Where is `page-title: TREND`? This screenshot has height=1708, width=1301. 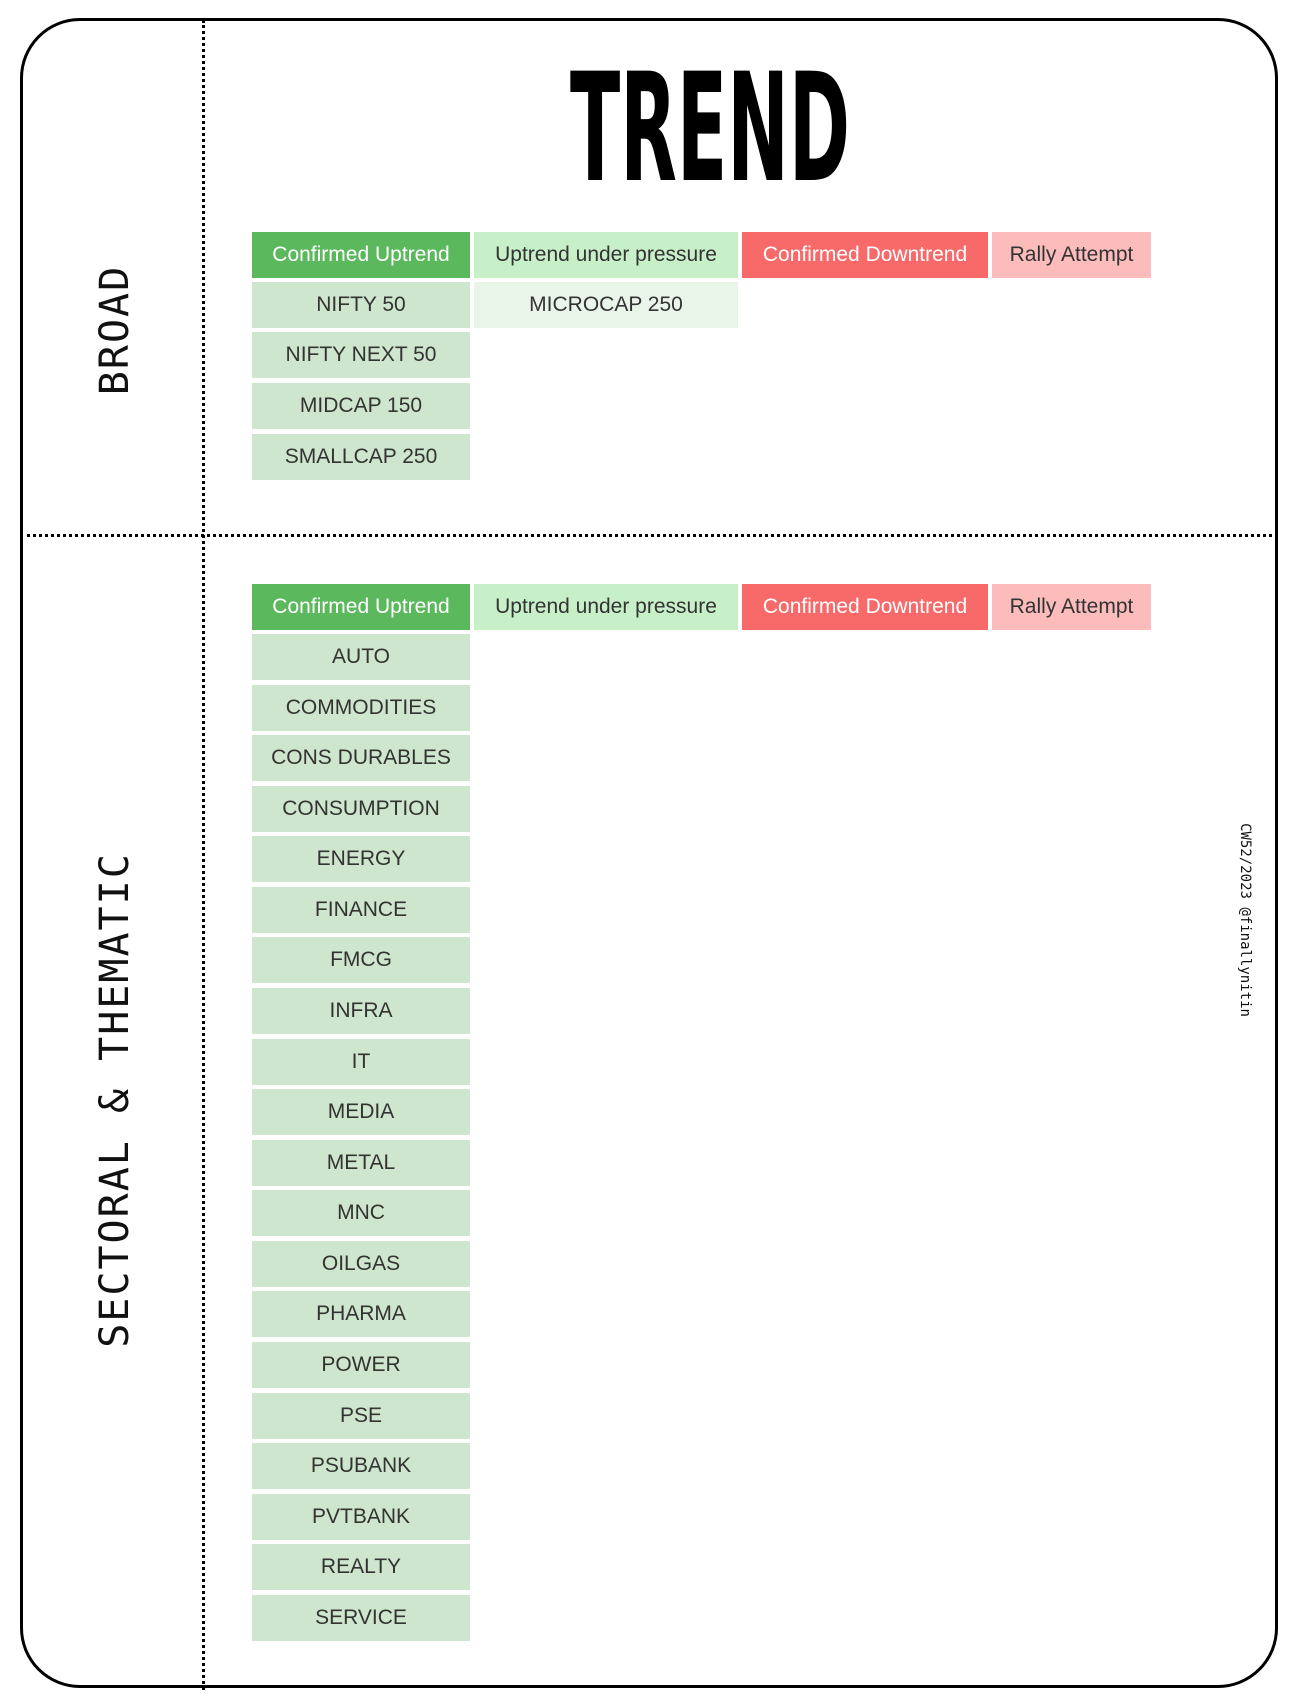
page-title: TREND is located at coordinates (710, 120).